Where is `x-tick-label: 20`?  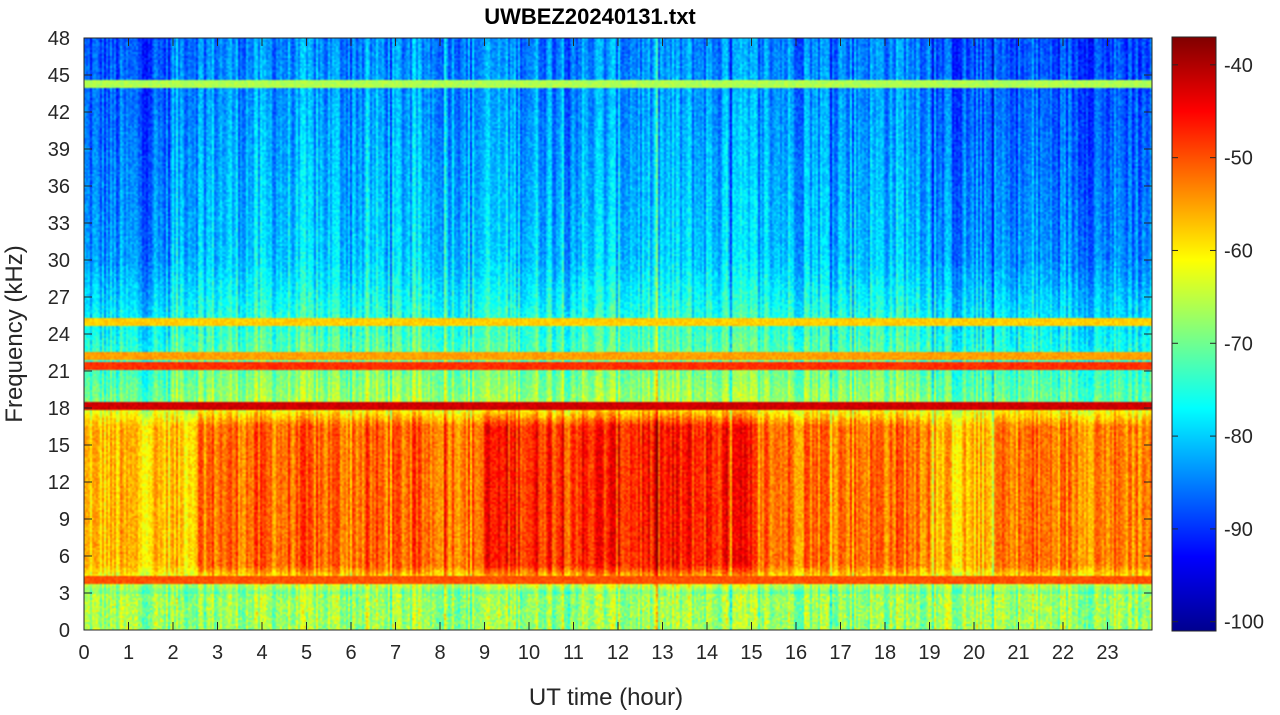 x-tick-label: 20 is located at coordinates (974, 653).